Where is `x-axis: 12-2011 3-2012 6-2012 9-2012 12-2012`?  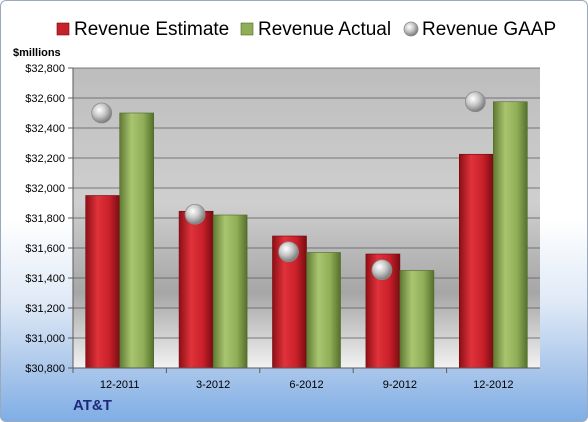 x-axis: 12-2011 3-2012 6-2012 9-2012 12-2012 is located at coordinates (306, 379).